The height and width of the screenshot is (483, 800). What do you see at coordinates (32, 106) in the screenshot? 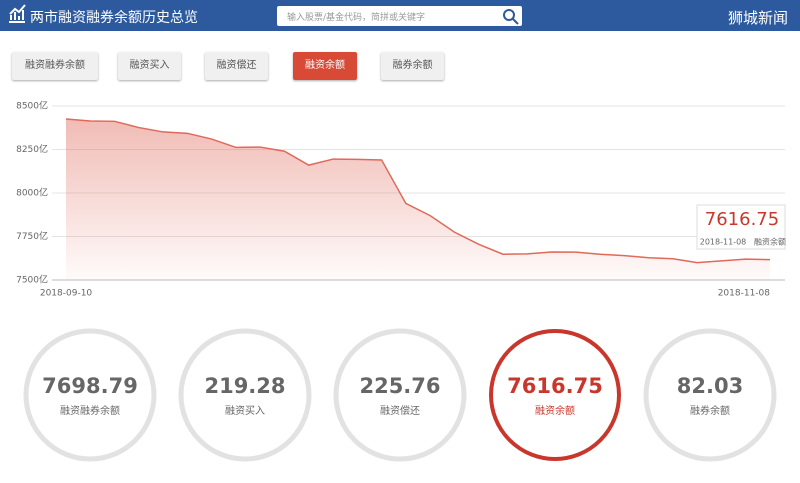
I see `y-tick-label: 8500亿` at bounding box center [32, 106].